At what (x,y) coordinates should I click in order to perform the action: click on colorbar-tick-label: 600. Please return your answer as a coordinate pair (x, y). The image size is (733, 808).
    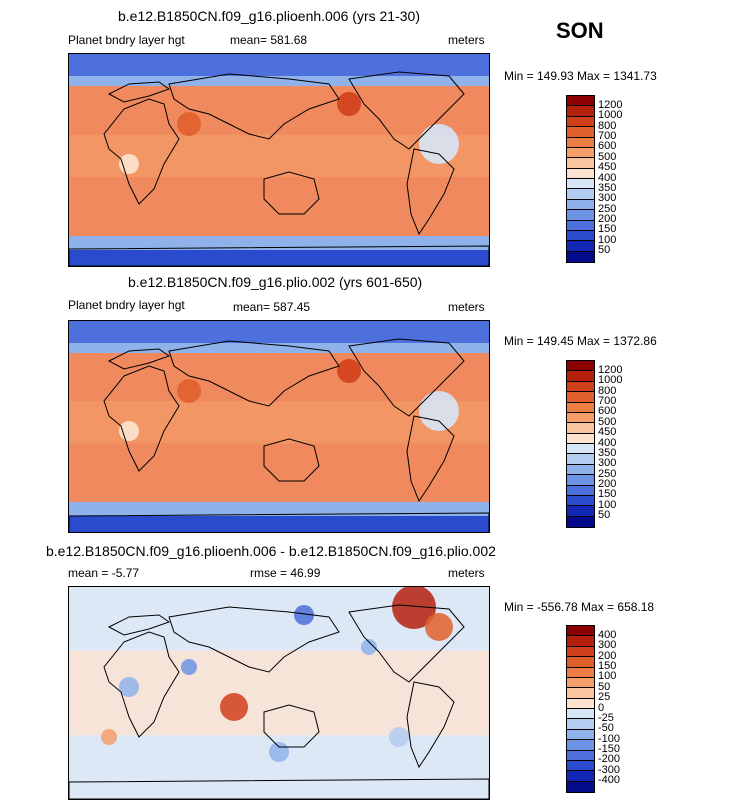
    Looking at the image, I should click on (607, 411).